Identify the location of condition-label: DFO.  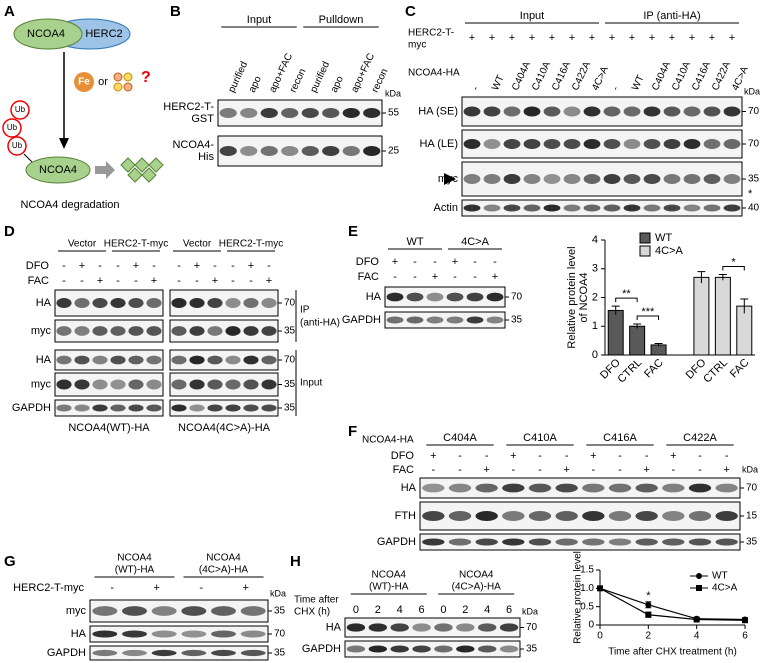
(368, 262).